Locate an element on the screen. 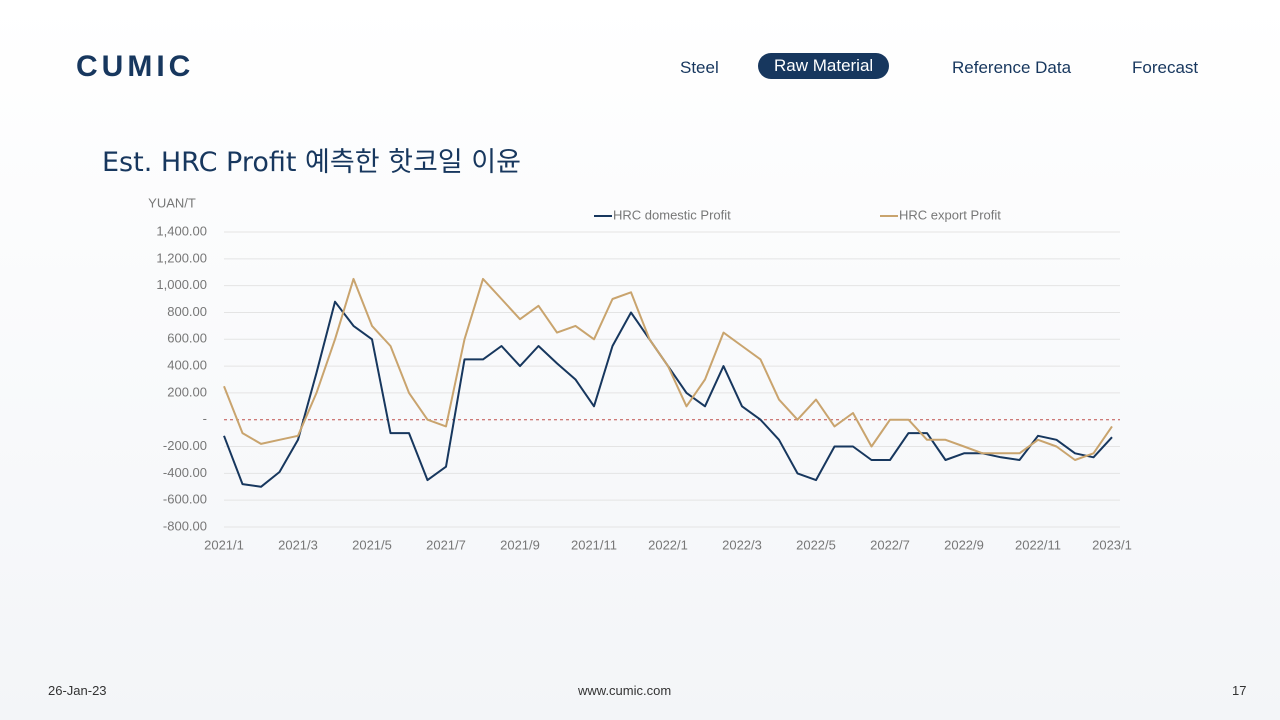 The image size is (1280, 720). legend-label: HRC export Profit is located at coordinates (950, 214).